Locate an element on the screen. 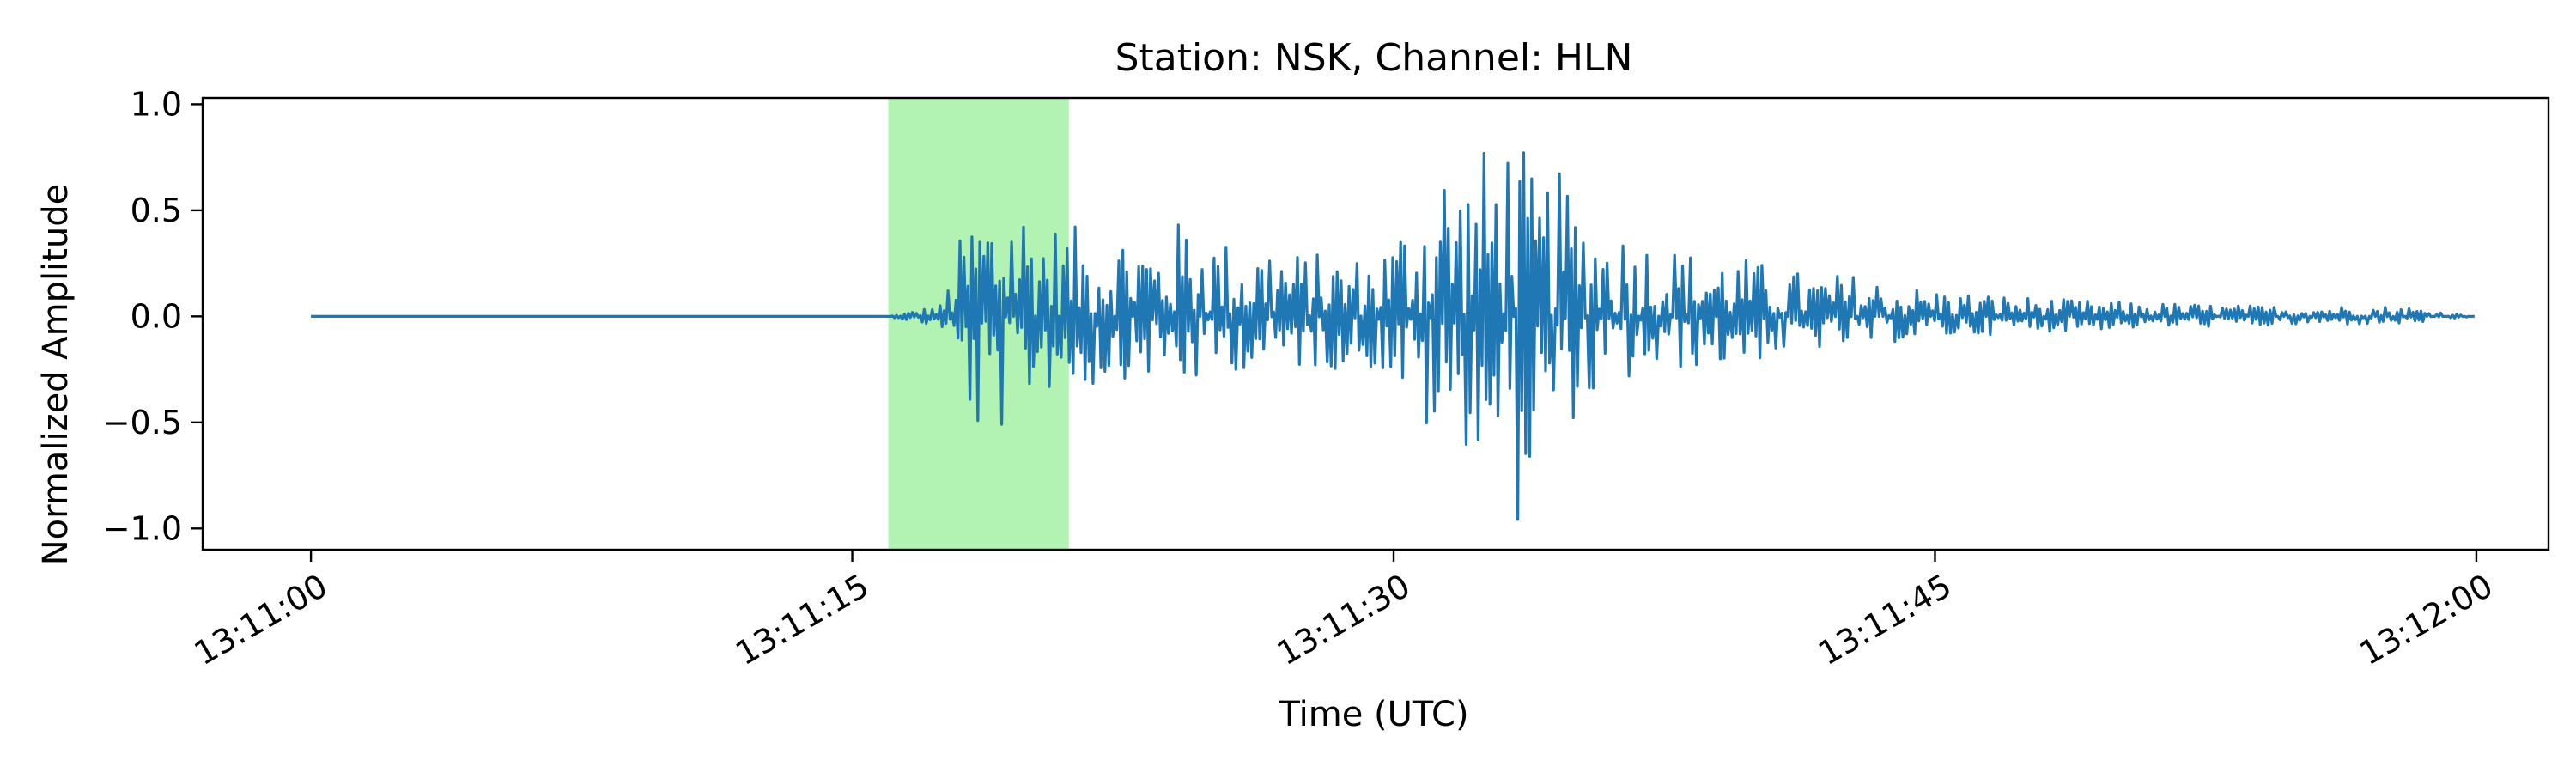 The image size is (2576, 773). y-axis: 1.0 0.5 0.0 −0.5 −1.0 is located at coordinates (153, 316).